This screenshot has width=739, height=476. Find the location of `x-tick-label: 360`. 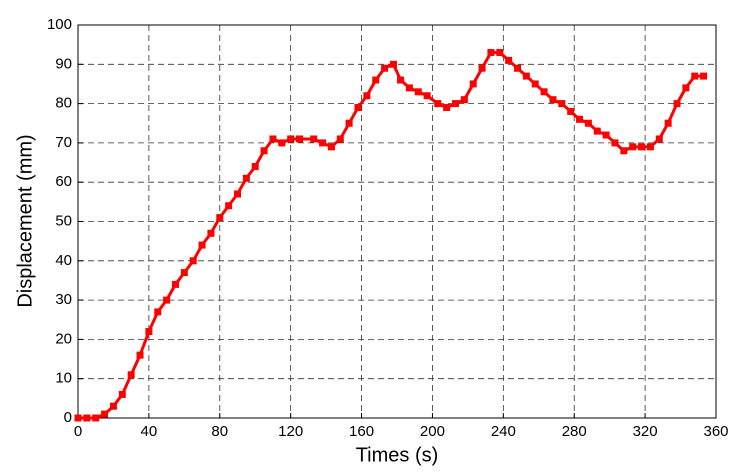

x-tick-label: 360 is located at coordinates (715, 431).